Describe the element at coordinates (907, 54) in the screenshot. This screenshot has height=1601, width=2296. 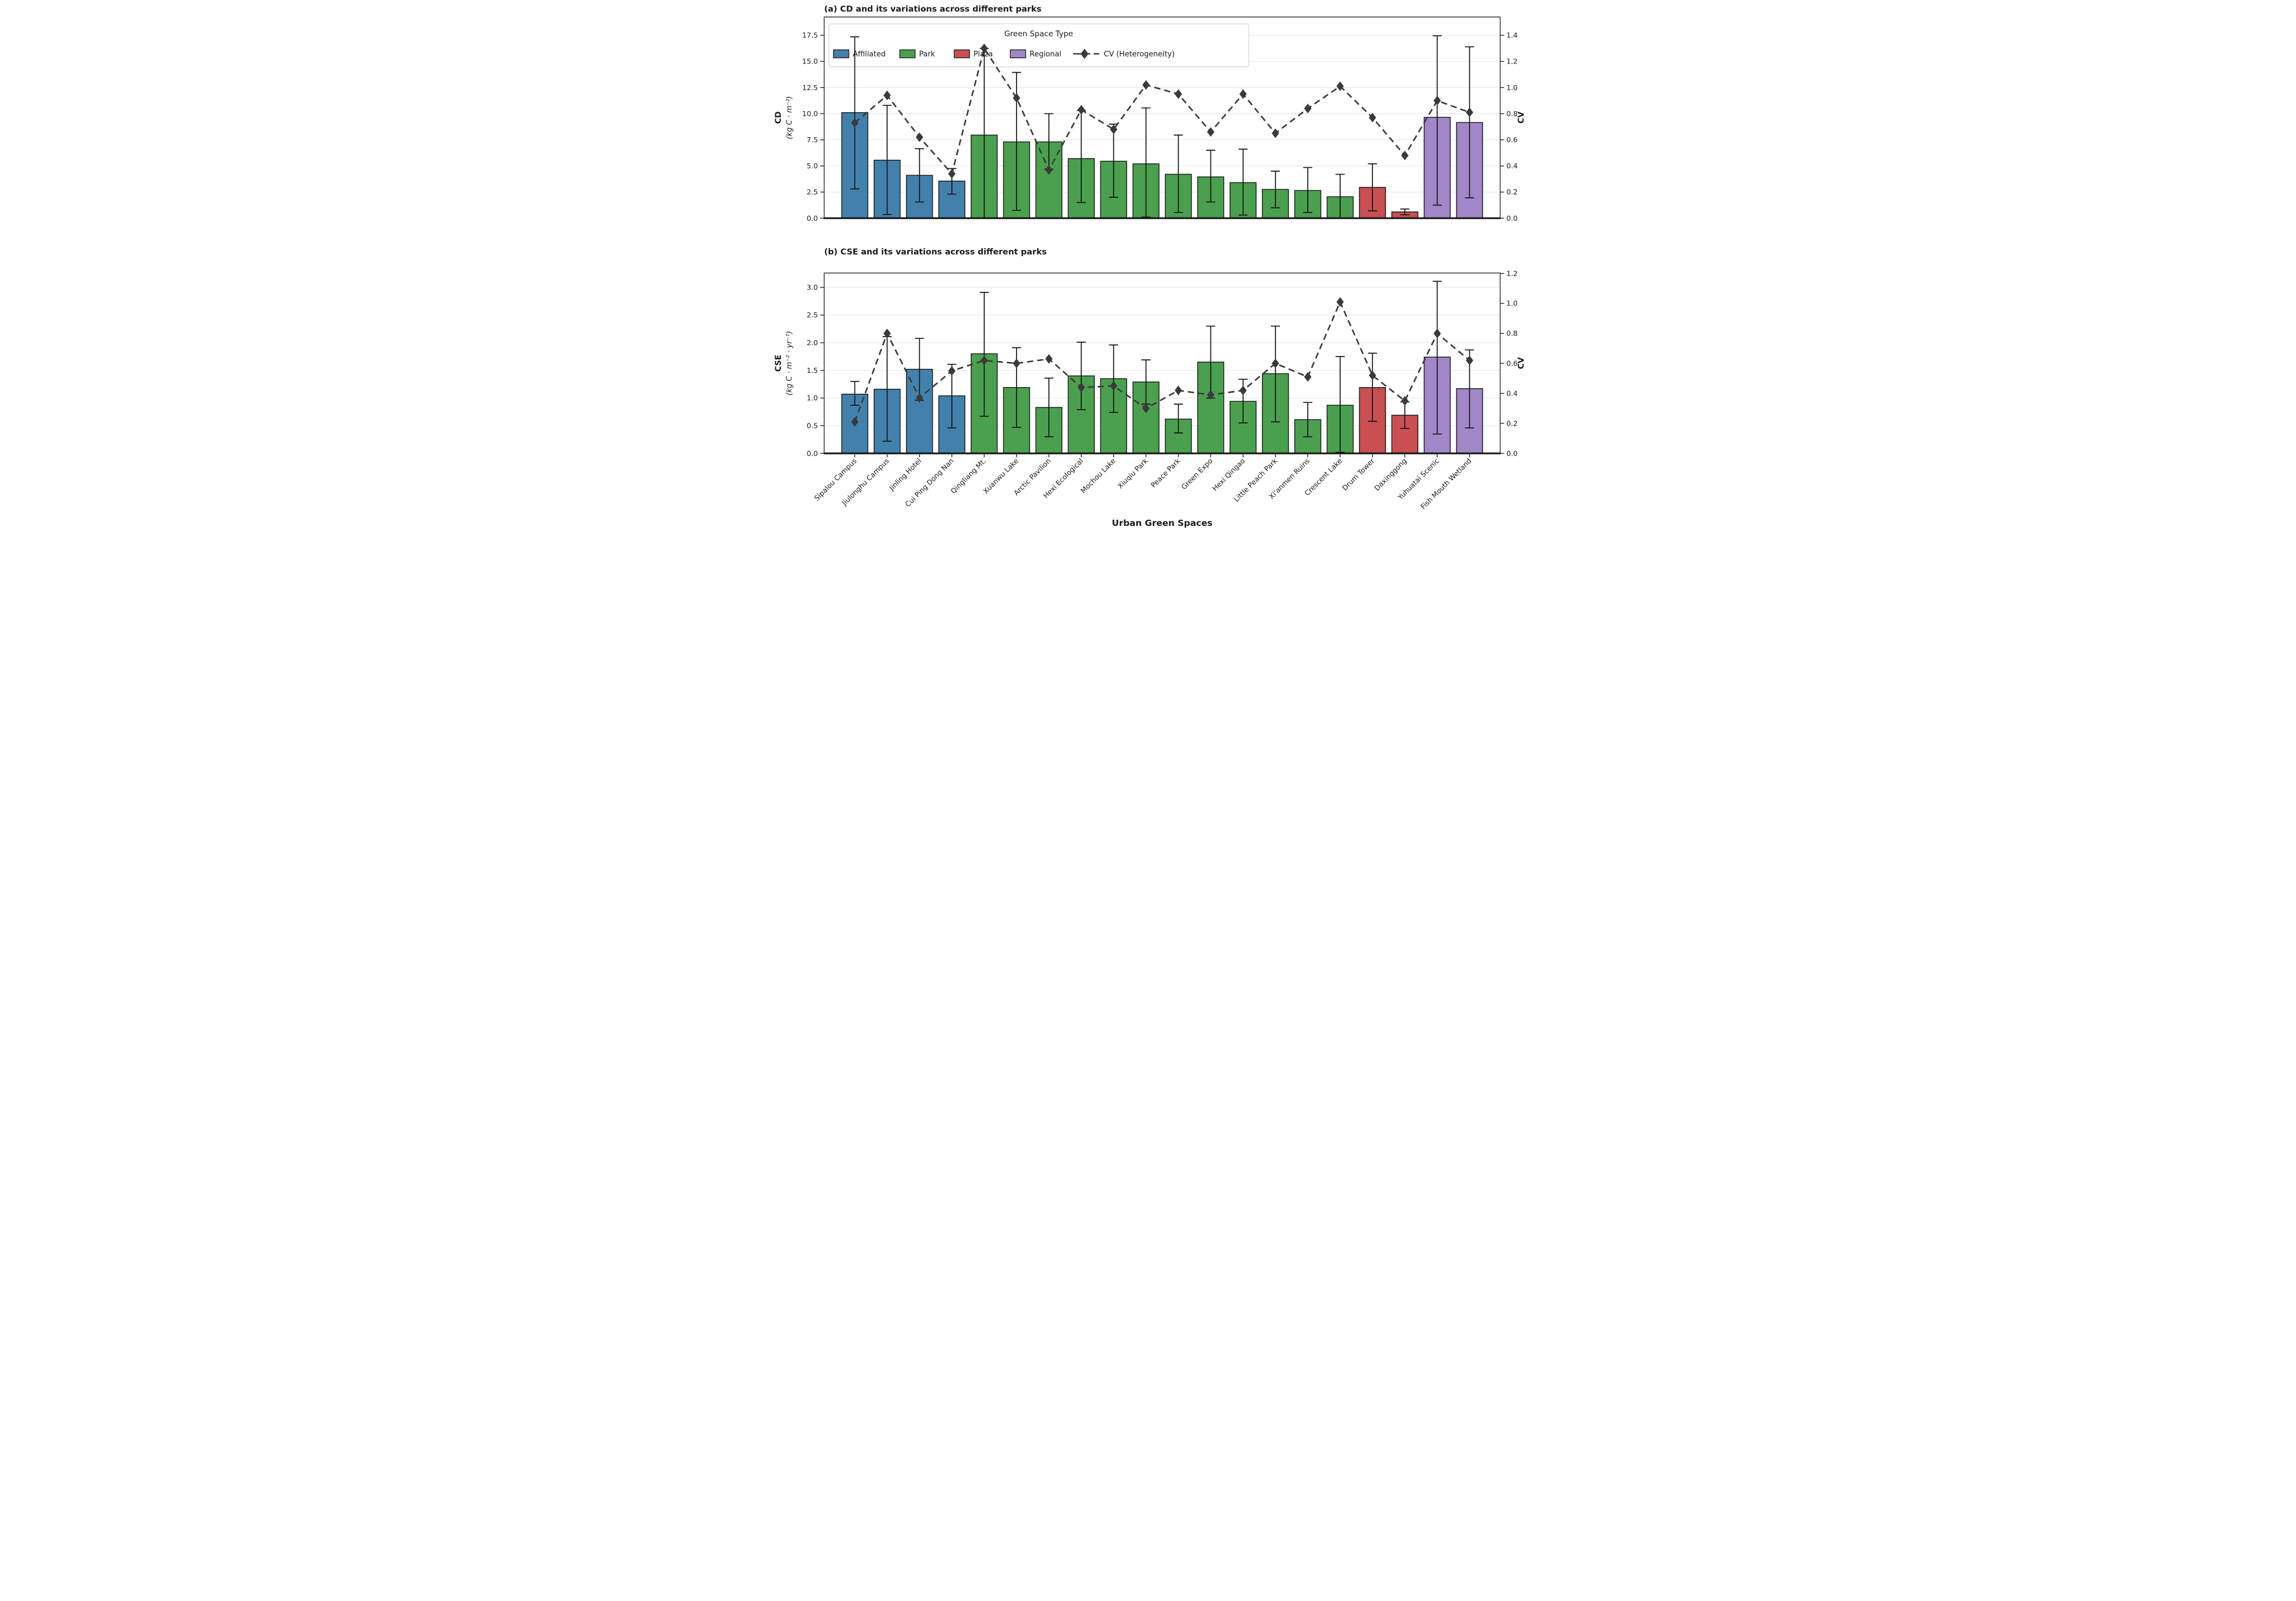
I see `legend-swatch-park` at that location.